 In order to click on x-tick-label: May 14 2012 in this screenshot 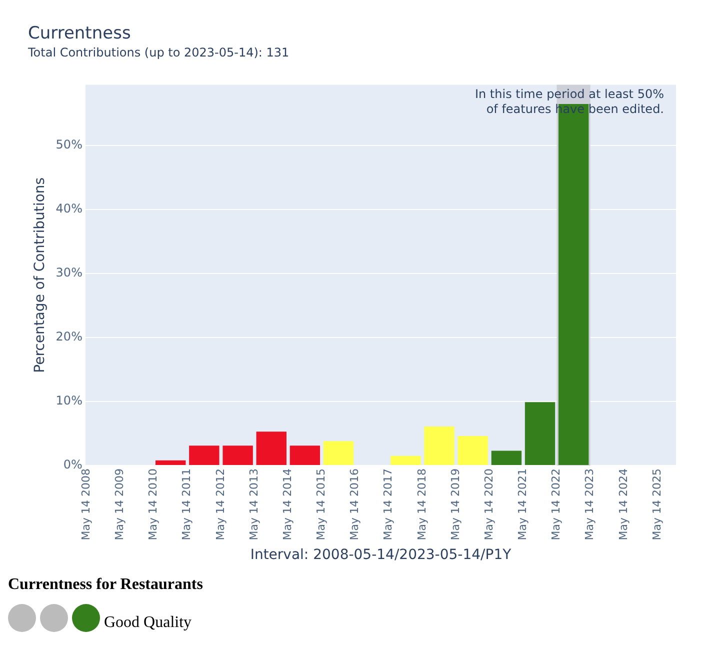, I will do `click(220, 504)`.